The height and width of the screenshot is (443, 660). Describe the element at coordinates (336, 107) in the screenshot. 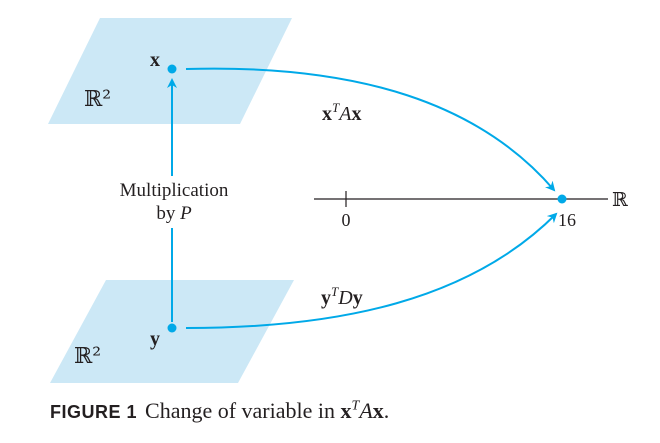

I see `arrow-top-label-sup: T` at that location.